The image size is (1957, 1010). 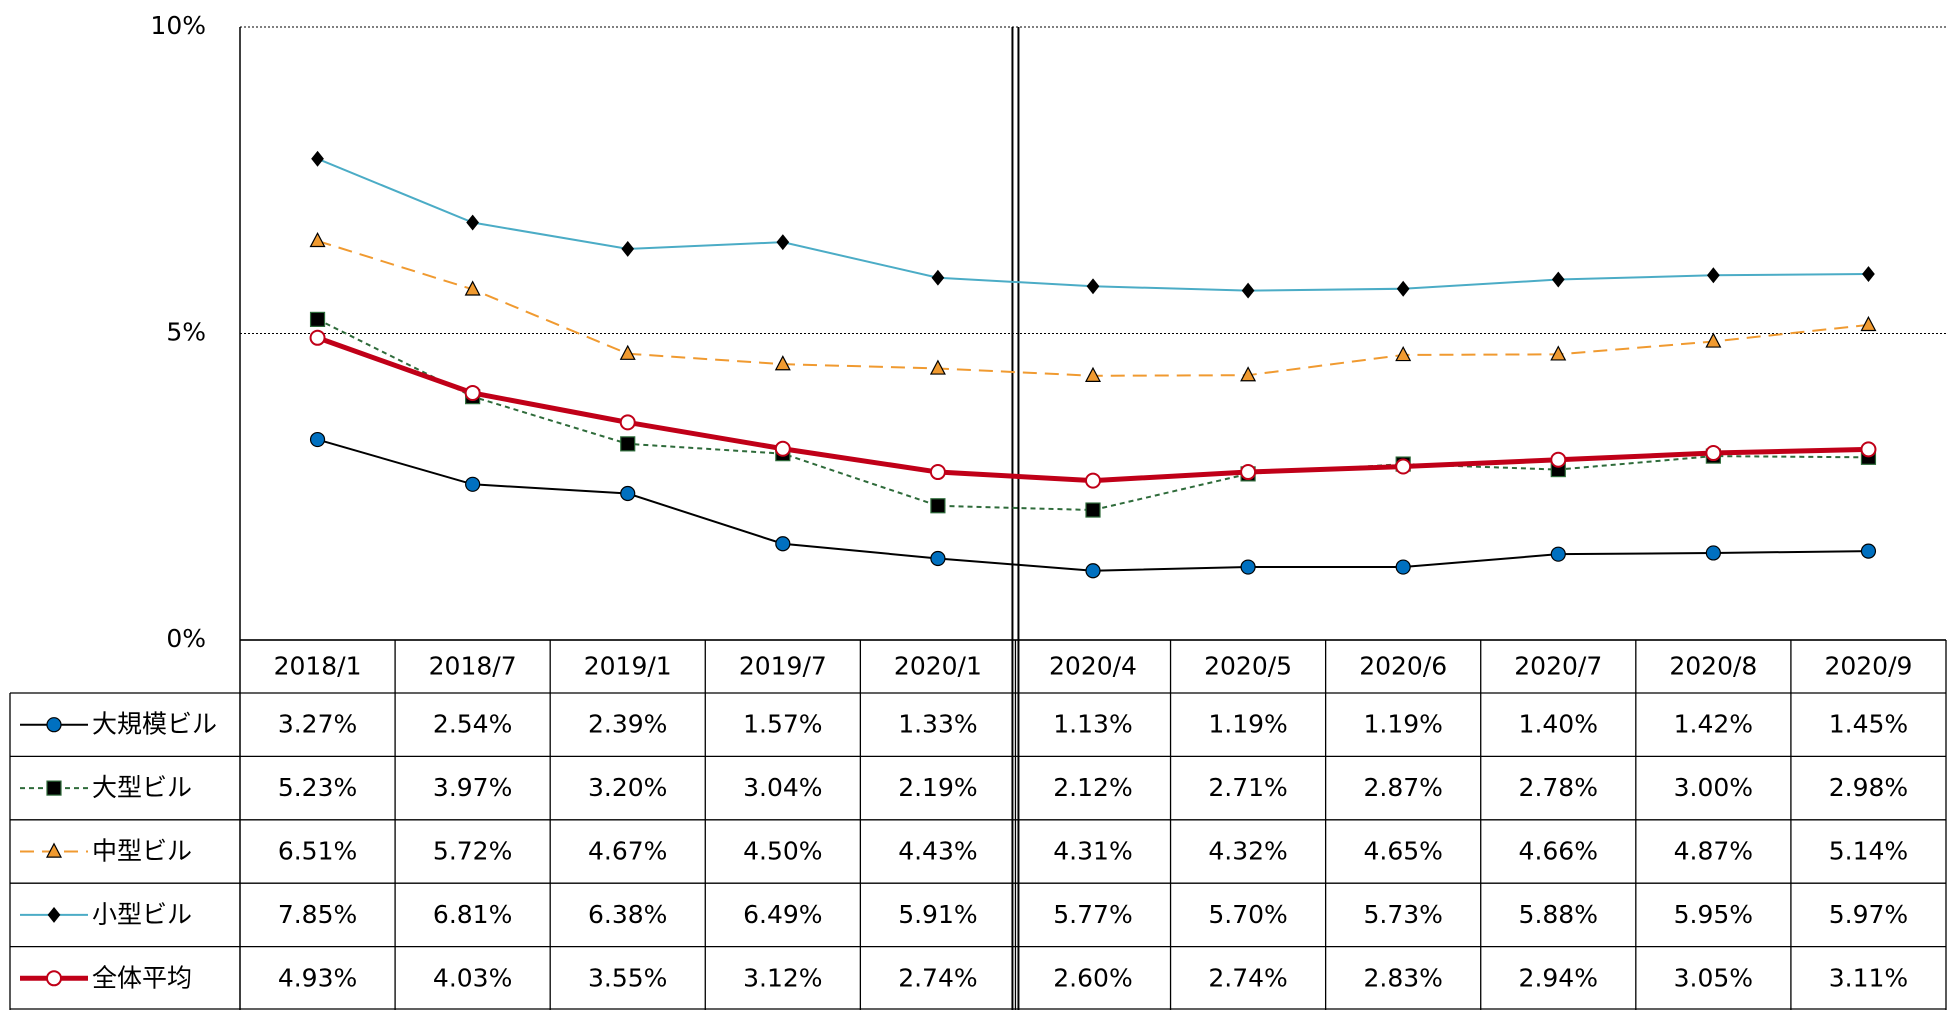 I want to click on x-tick-label: 2020/5, so click(x=1248, y=666).